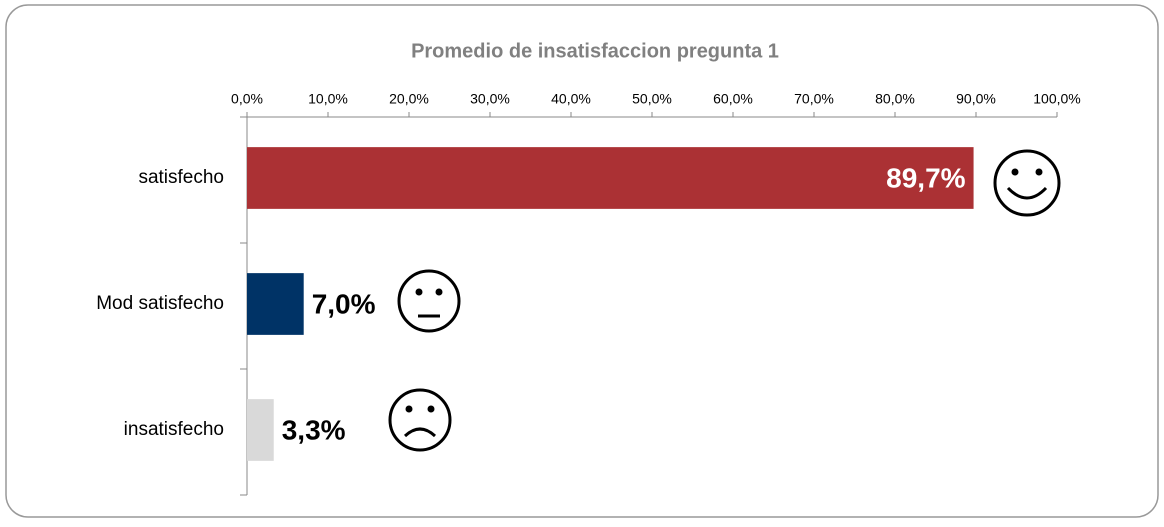 The width and height of the screenshot is (1164, 527). Describe the element at coordinates (814, 99) in the screenshot. I see `x-tick-label: 70,0%` at that location.